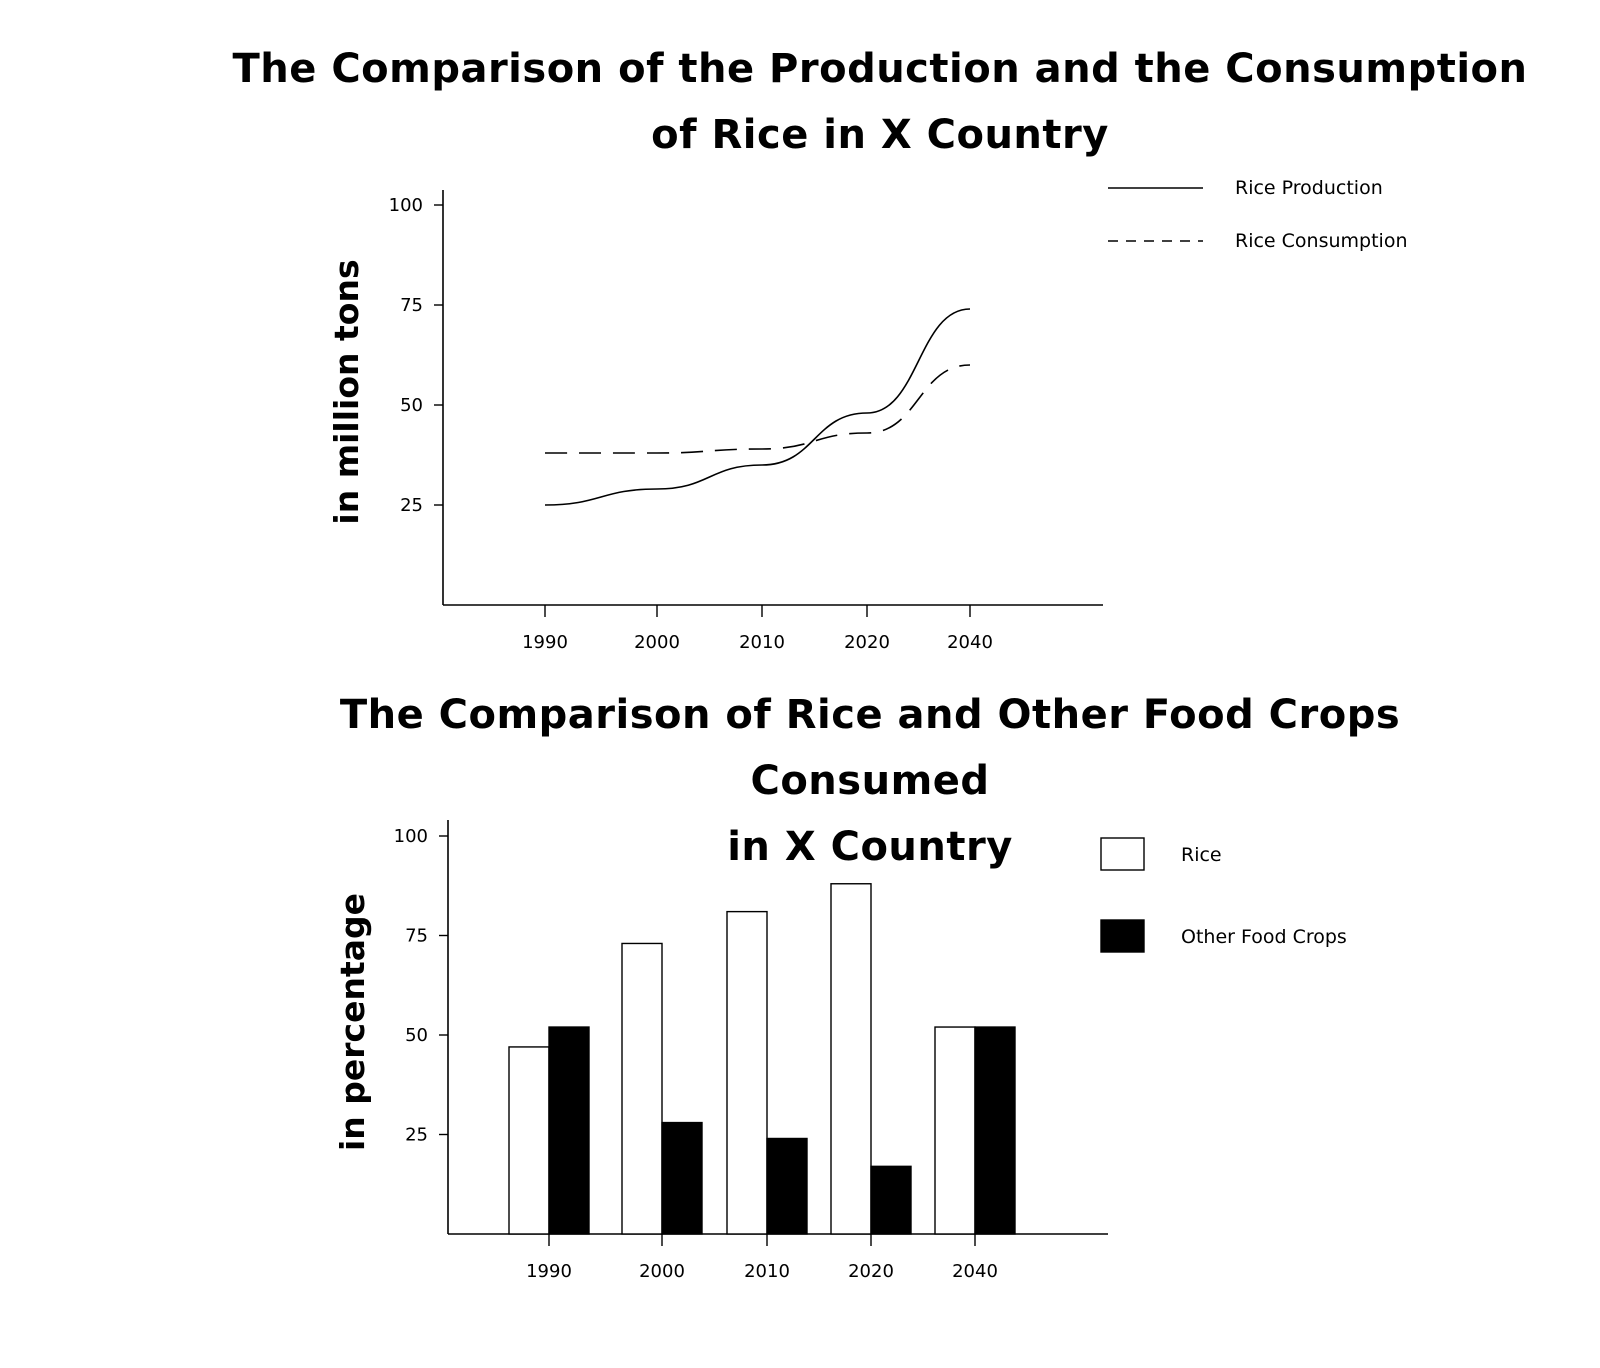  I want to click on chart1-axes, so click(772, 398).